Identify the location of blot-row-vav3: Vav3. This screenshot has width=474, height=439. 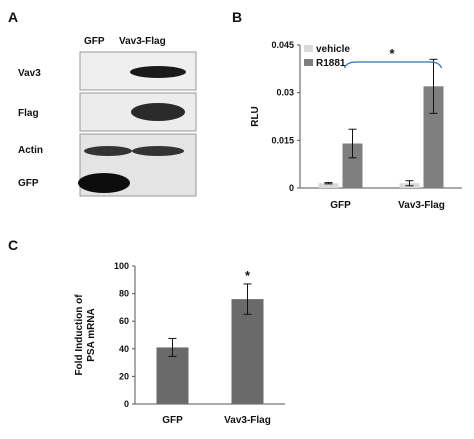
(29, 73).